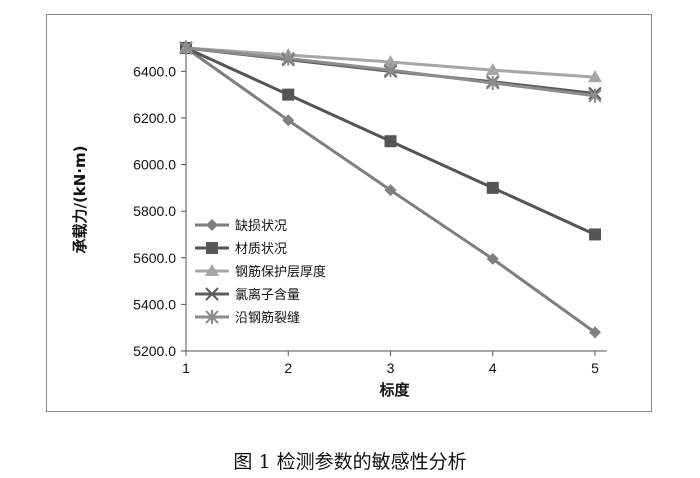 This screenshot has height=478, width=700. I want to click on legend-label: 钢筋保护层厚度, so click(280, 272).